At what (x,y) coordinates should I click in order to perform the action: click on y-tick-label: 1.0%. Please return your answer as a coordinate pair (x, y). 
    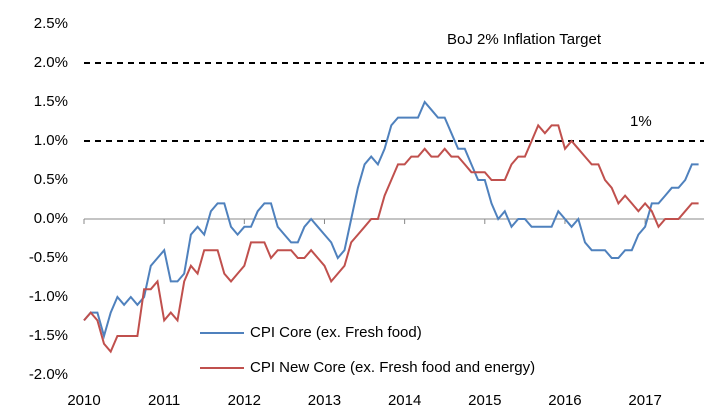
    Looking at the image, I should click on (51, 140).